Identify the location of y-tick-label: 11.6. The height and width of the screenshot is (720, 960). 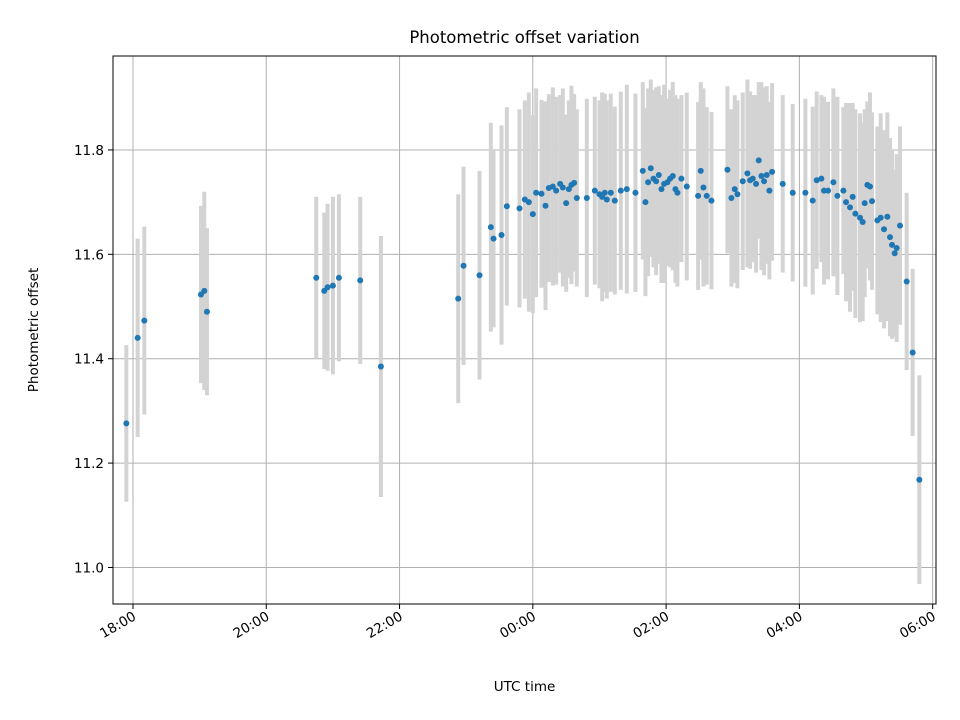
(89, 255).